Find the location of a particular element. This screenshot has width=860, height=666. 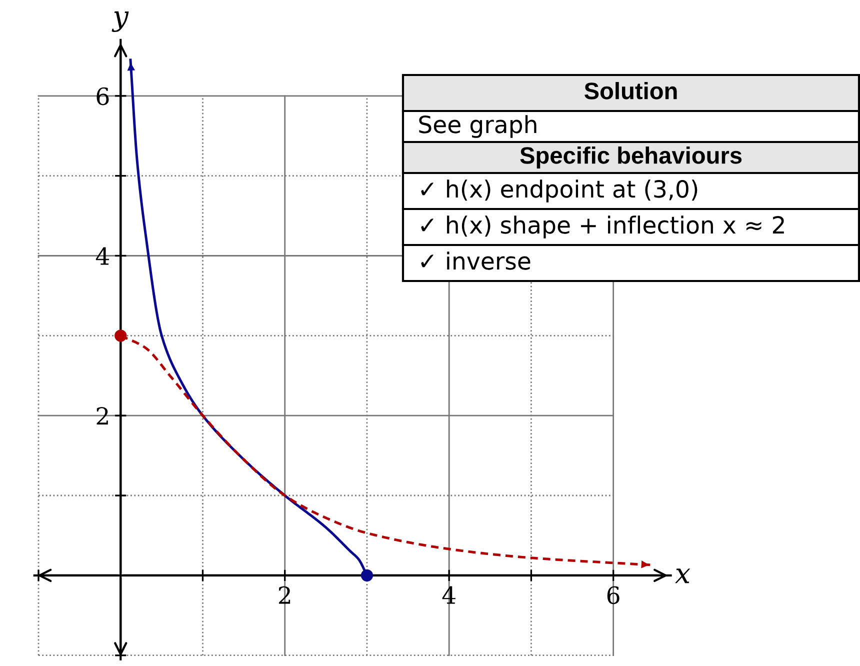

y-tick-label: 2 is located at coordinates (102, 416).